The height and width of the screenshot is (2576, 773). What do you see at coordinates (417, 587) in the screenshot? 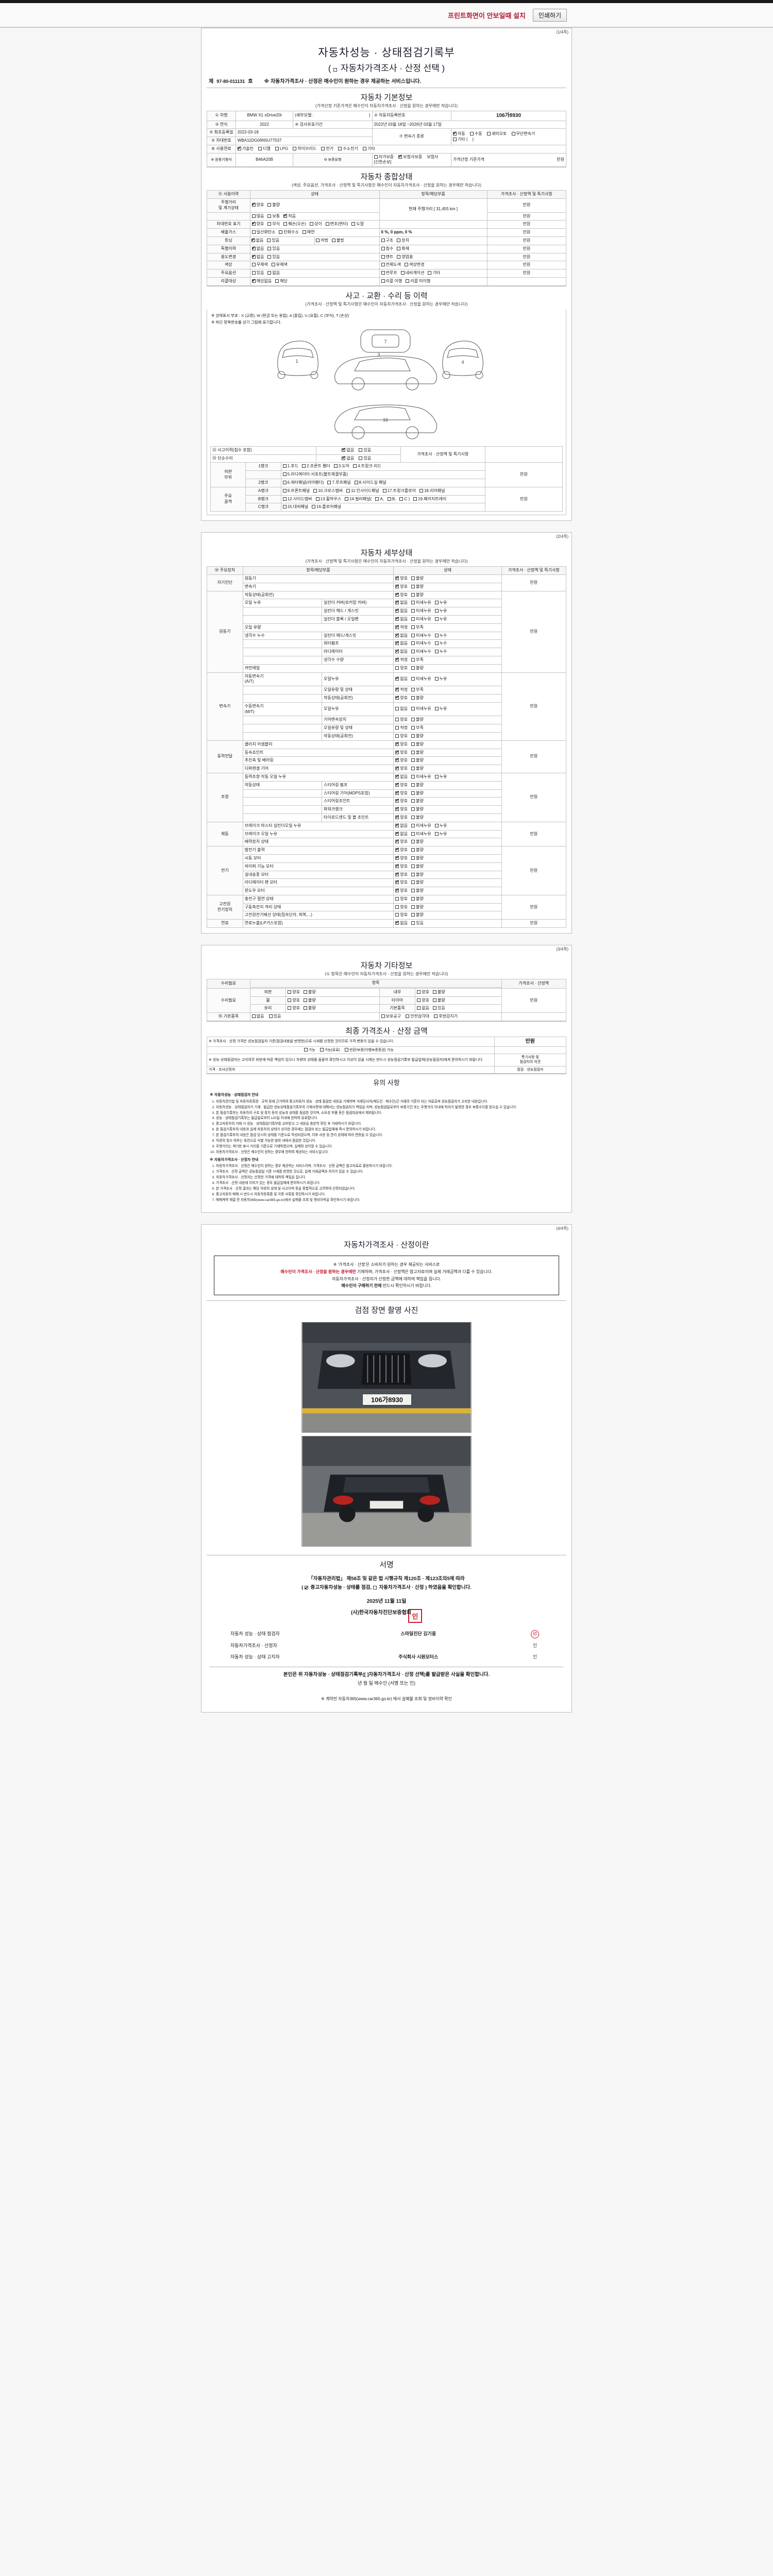
I see `detail-0-1-opt-1: 불량` at bounding box center [417, 587].